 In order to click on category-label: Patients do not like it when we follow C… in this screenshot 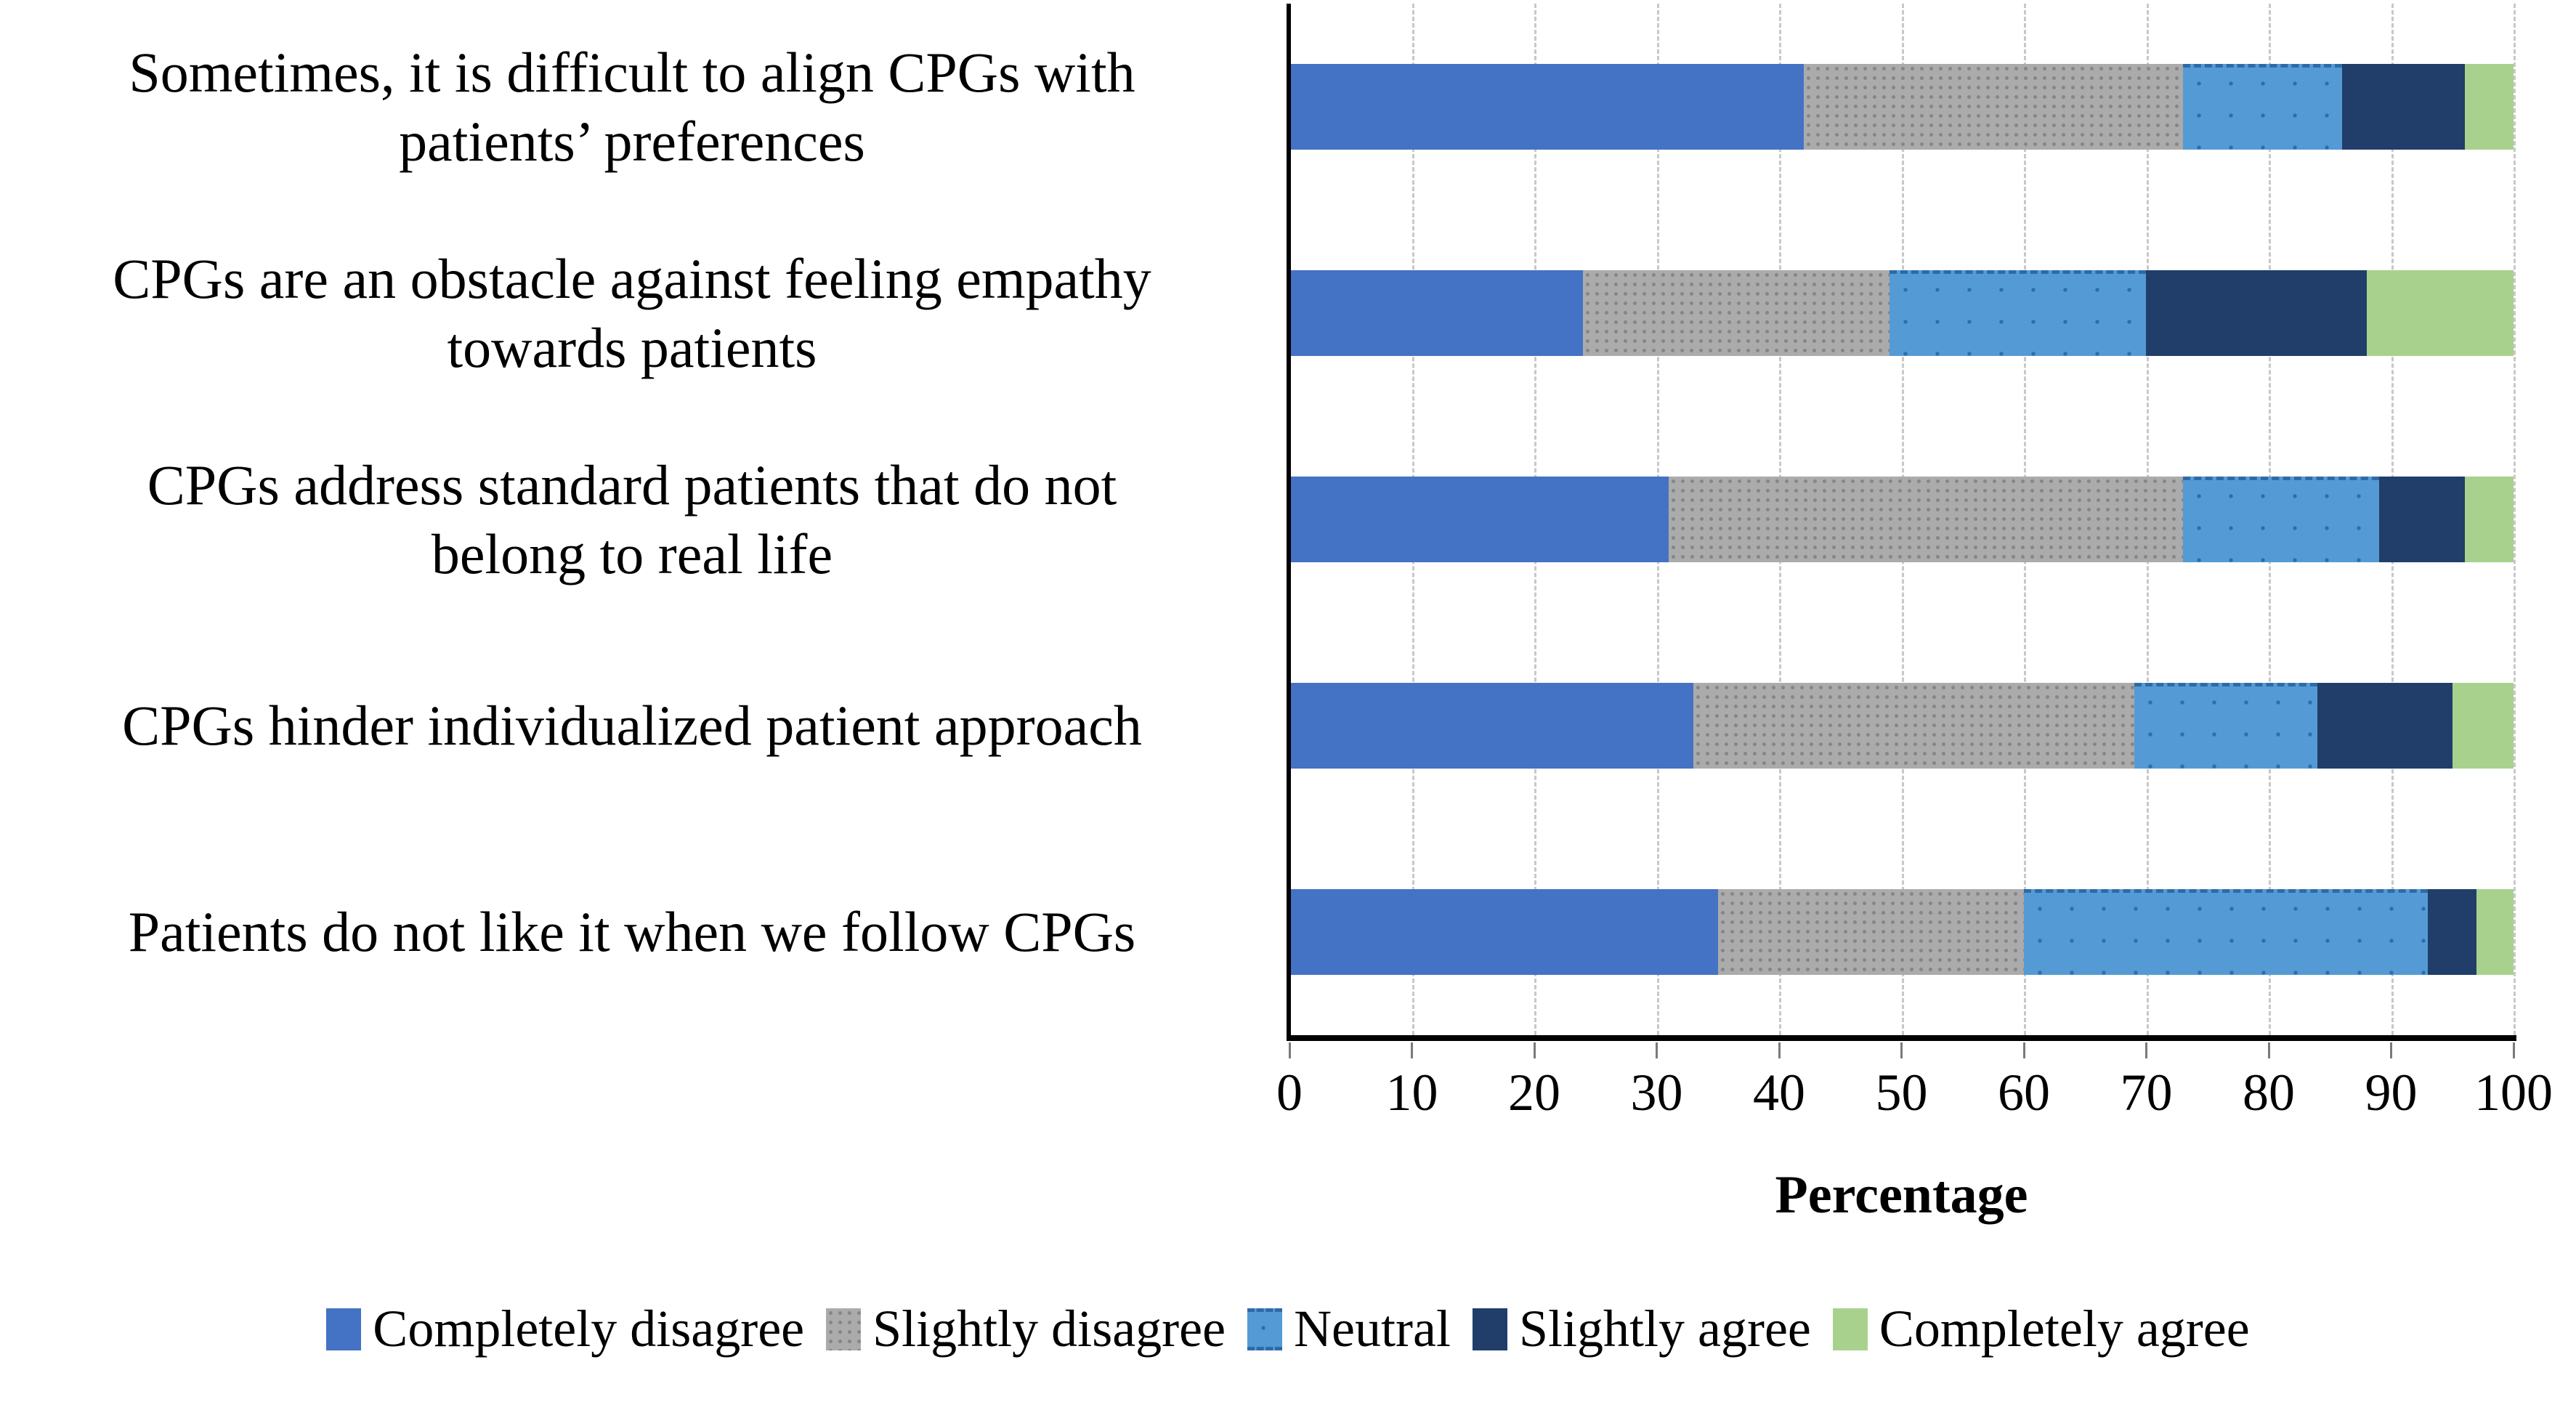, I will do `click(632, 932)`.